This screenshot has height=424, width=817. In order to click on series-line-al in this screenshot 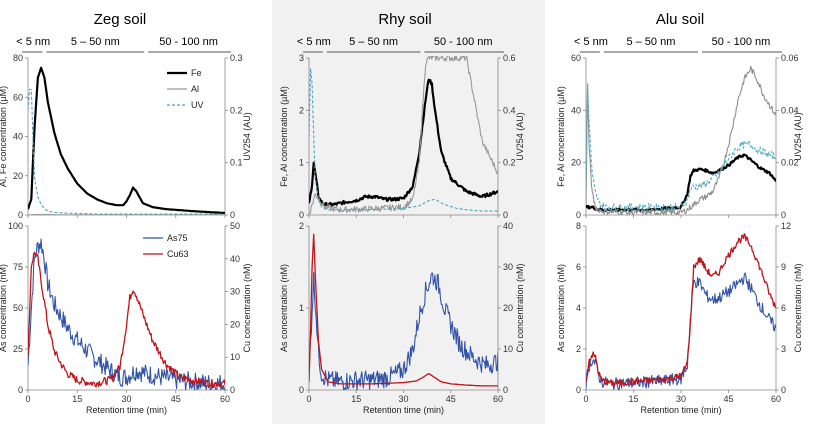, I will do `click(403, 135)`.